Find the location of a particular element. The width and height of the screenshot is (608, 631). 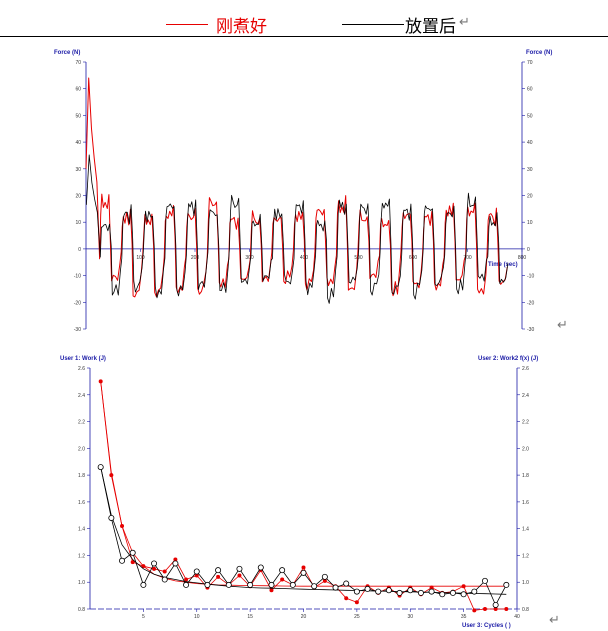

work-x-tick-label: 20 is located at coordinates (304, 617).